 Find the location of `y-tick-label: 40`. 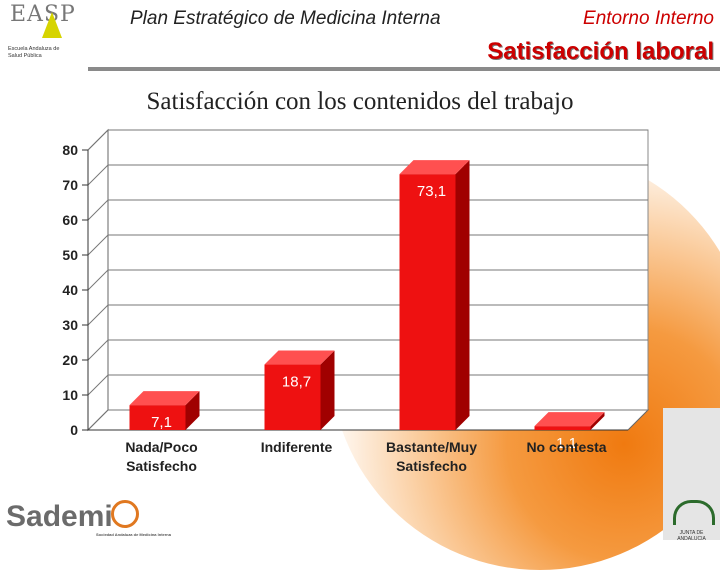

y-tick-label: 40 is located at coordinates (70, 290).